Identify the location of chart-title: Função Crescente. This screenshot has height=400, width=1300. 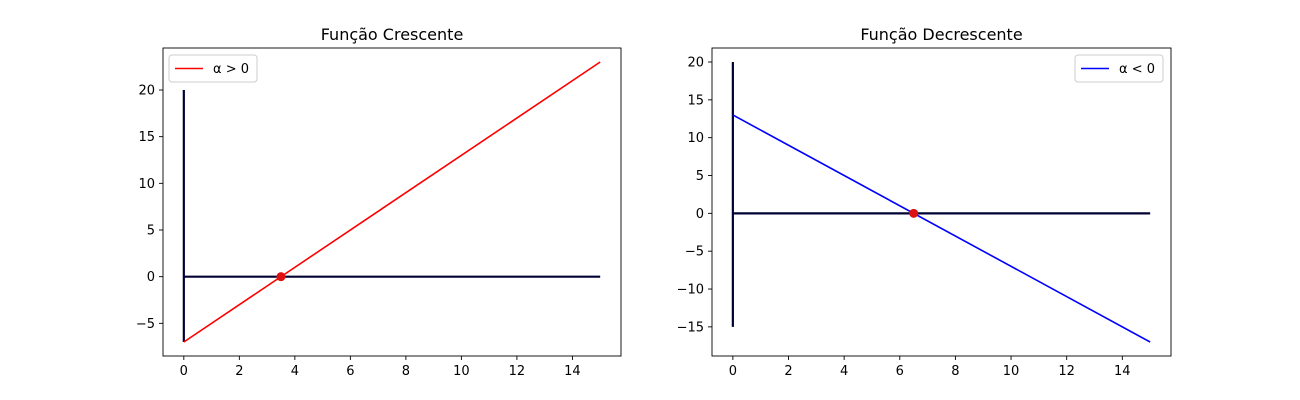
(392, 34).